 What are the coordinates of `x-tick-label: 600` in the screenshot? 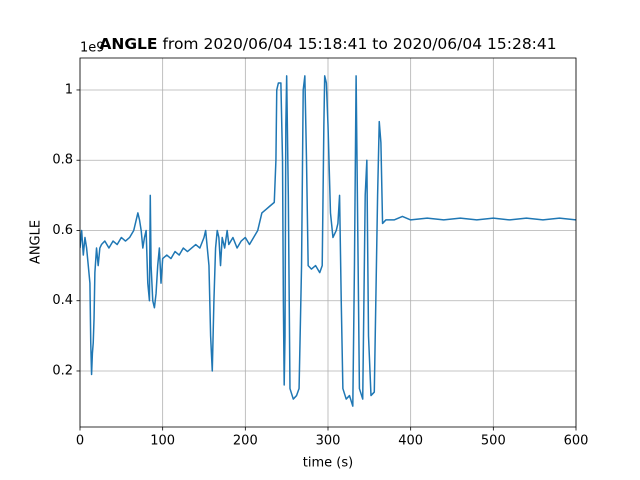 It's located at (576, 441).